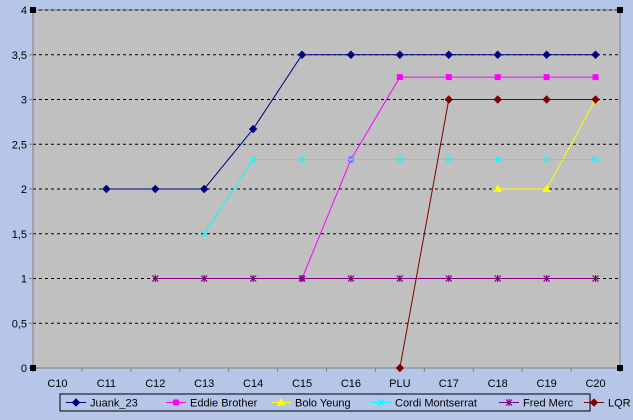  I want to click on x-tick-label: C19, so click(547, 384).